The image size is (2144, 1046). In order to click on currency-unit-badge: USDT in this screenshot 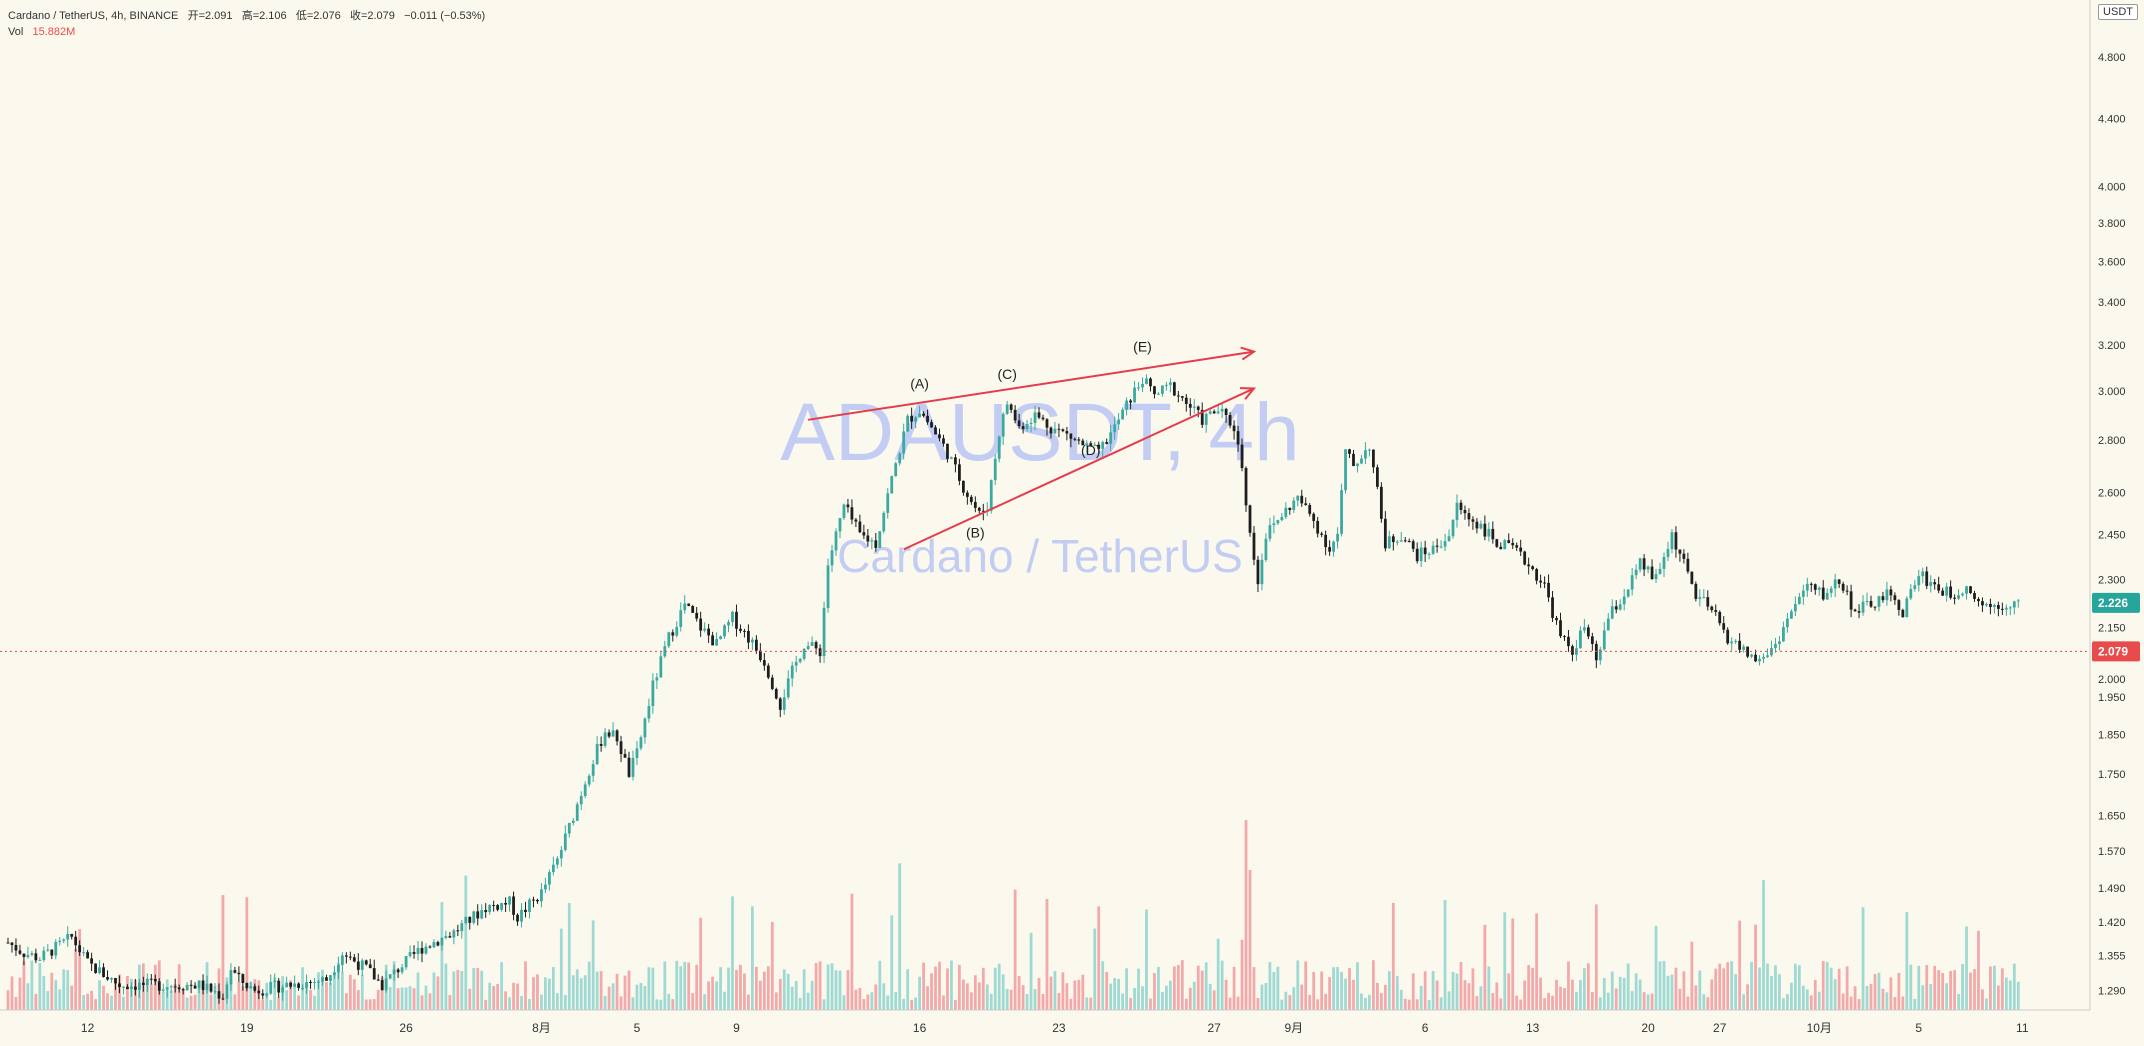, I will do `click(2118, 12)`.